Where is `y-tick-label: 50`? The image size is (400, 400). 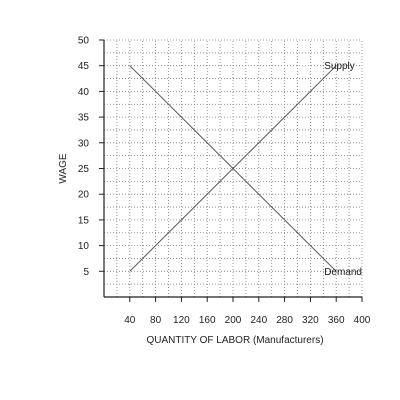 y-tick-label: 50 is located at coordinates (84, 41).